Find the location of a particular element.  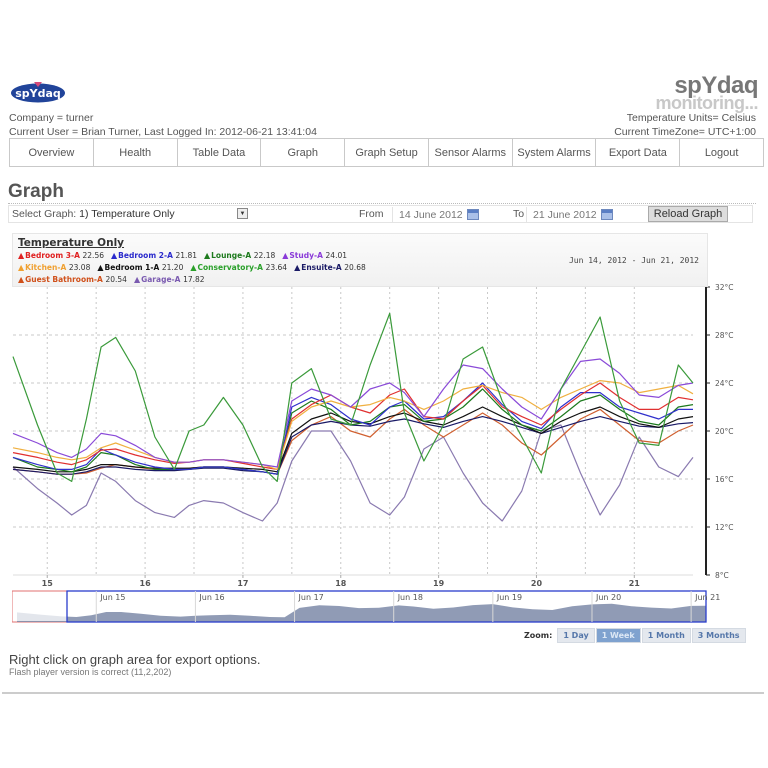

temperature-units-label: Temperature Units= Celsius is located at coordinates (691, 118).